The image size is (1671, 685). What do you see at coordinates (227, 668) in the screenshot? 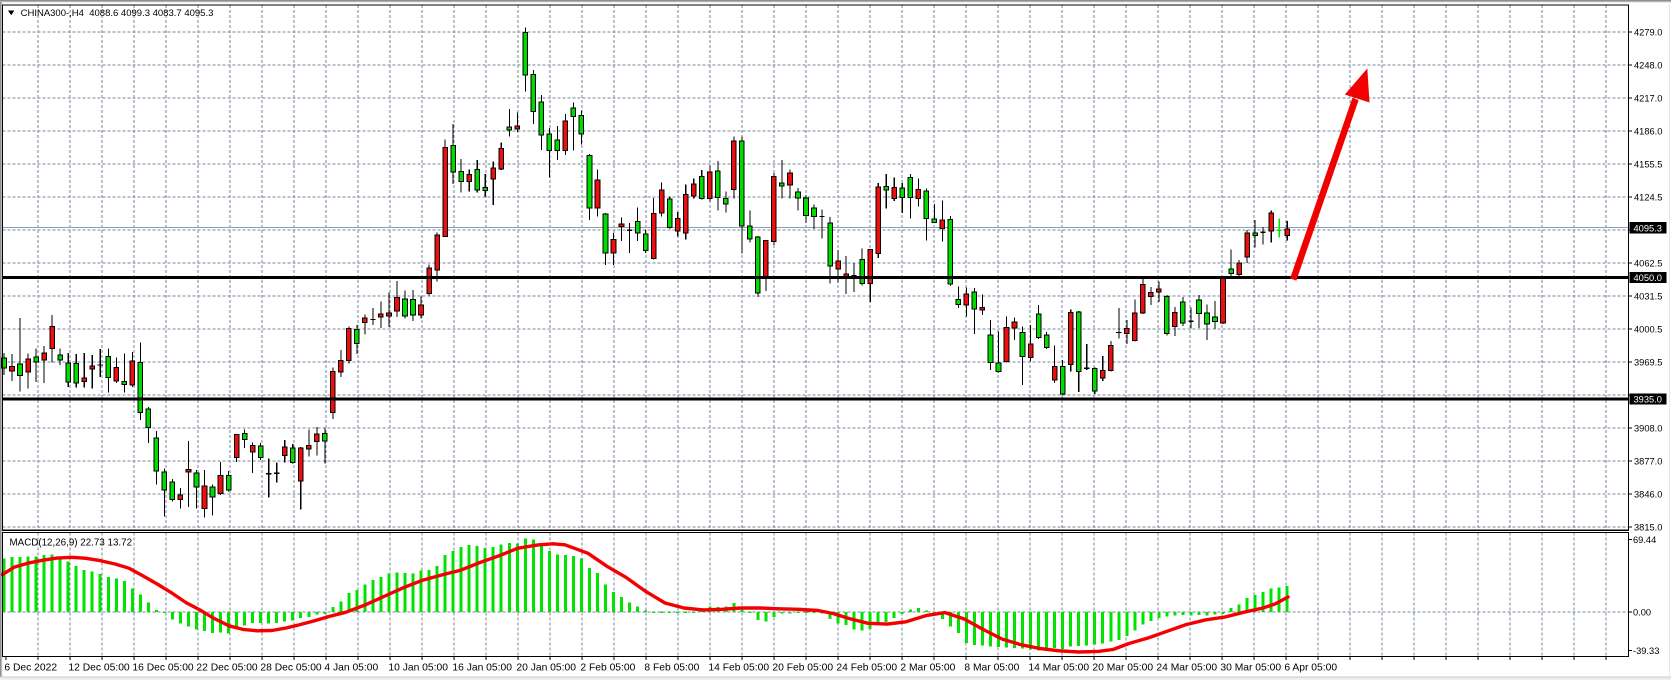
I see `svg-text: 22 Dec 05:00` at bounding box center [227, 668].